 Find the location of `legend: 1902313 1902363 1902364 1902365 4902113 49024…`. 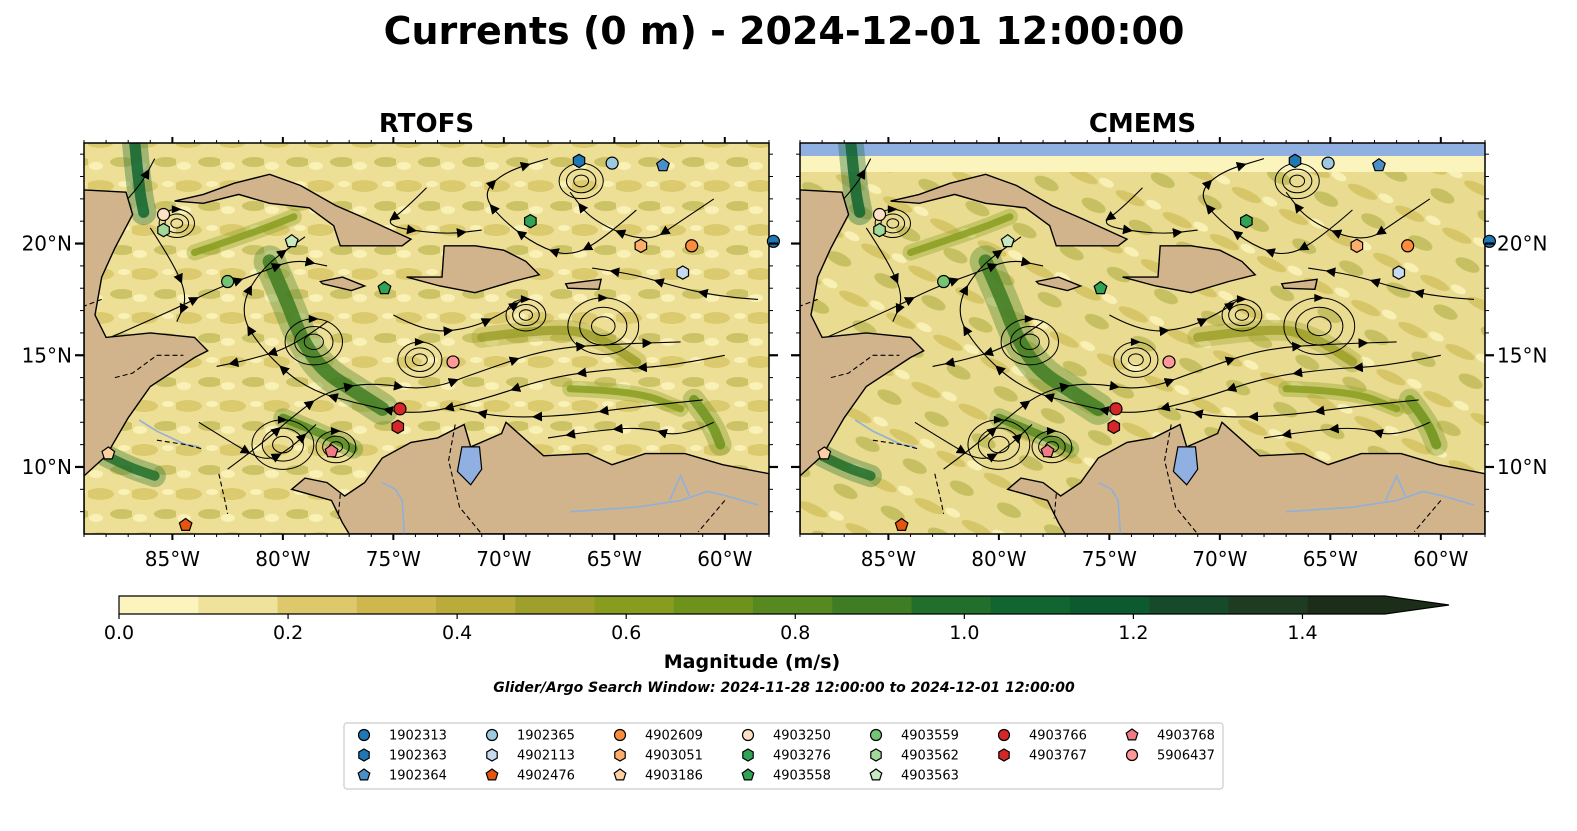

legend: 1902313 1902363 1902364 1902365 4902113 49024… is located at coordinates (783, 756).